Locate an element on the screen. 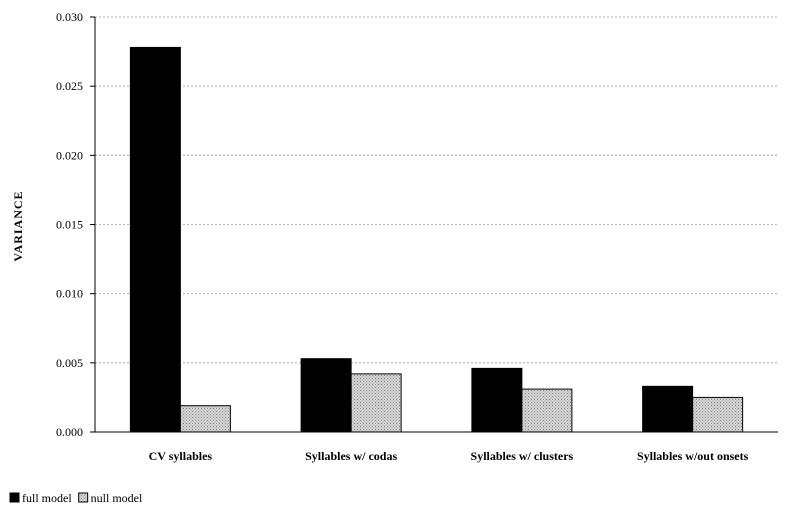 This screenshot has width=789, height=516. y-tick-label: 0.025 is located at coordinates (69, 86).